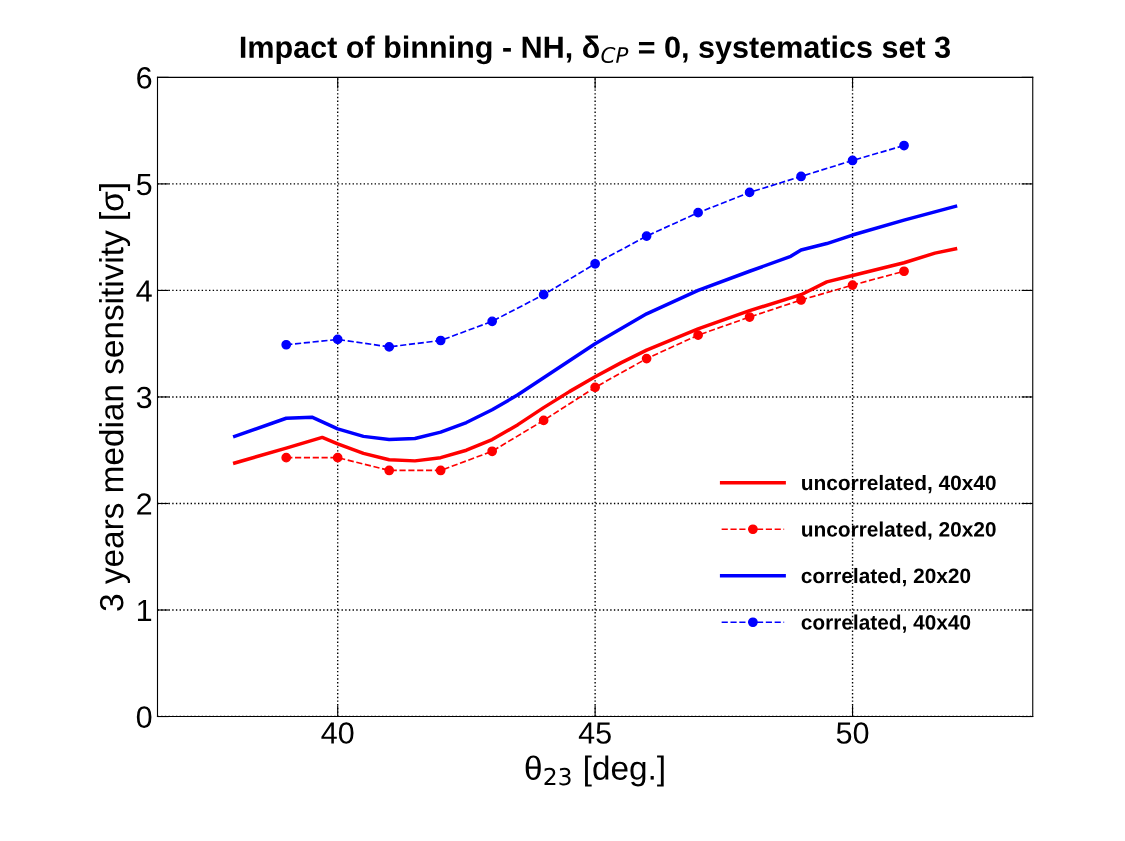 Image resolution: width=1125 pixels, height=841 pixels. What do you see at coordinates (144, 78) in the screenshot?
I see `y-tick-label: 6` at bounding box center [144, 78].